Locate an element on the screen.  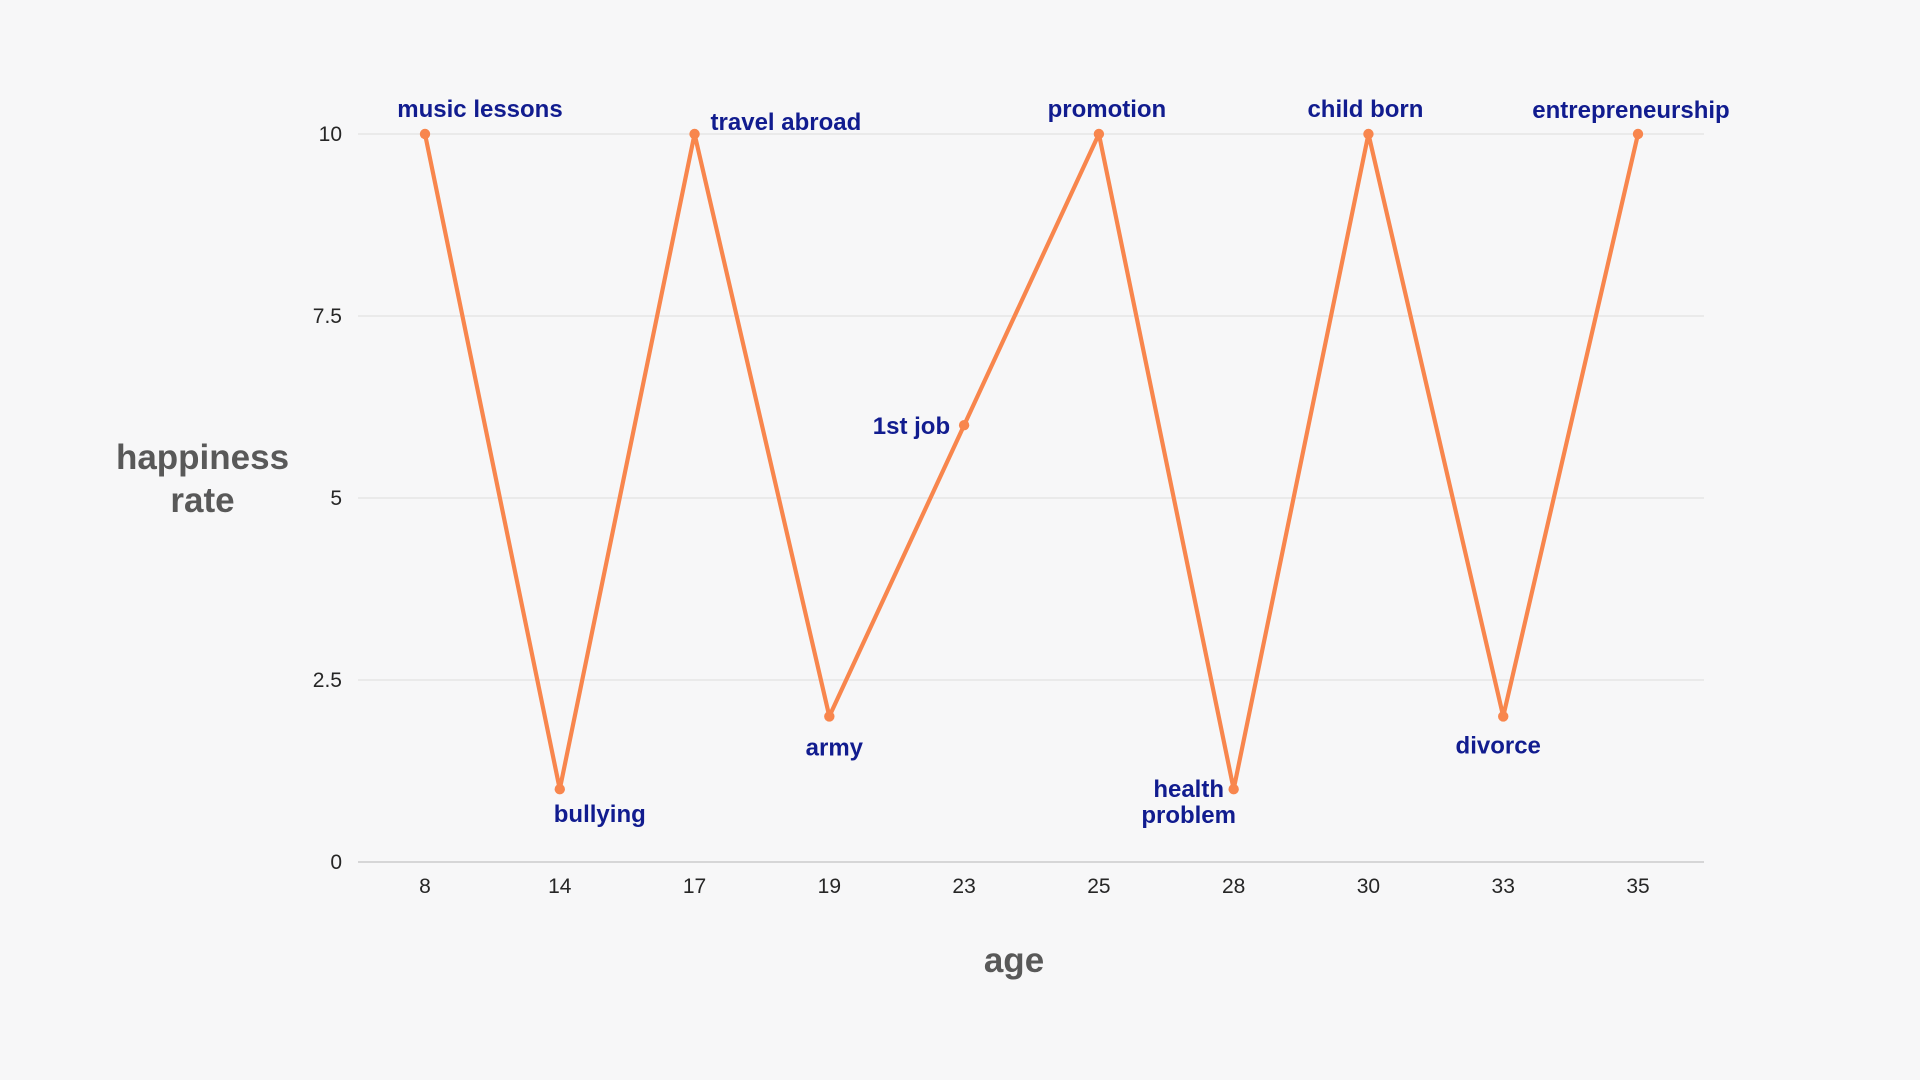
point-annotation: promotion is located at coordinates (1107, 109).